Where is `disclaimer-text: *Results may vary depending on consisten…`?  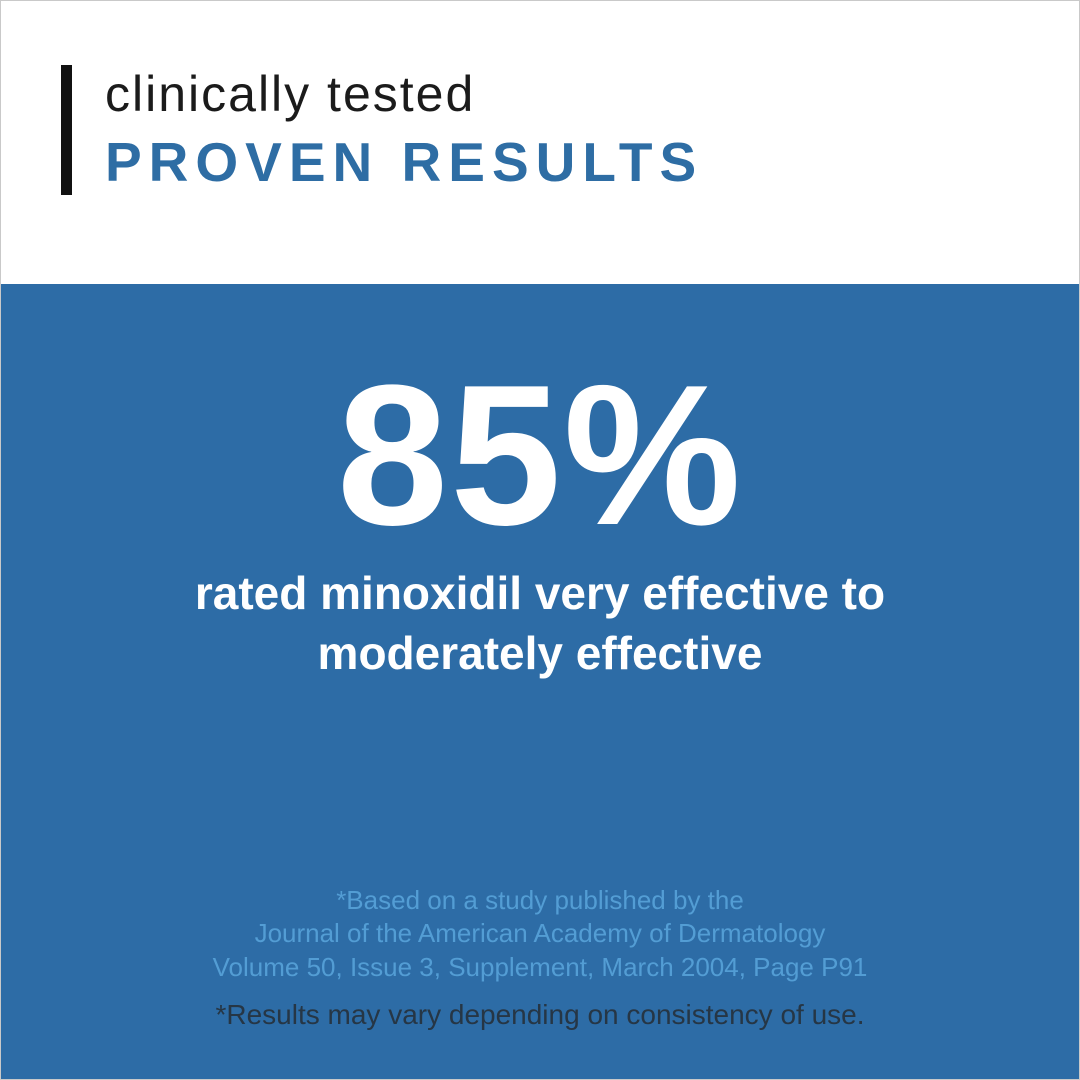 disclaimer-text: *Results may vary depending on consisten… is located at coordinates (540, 1014).